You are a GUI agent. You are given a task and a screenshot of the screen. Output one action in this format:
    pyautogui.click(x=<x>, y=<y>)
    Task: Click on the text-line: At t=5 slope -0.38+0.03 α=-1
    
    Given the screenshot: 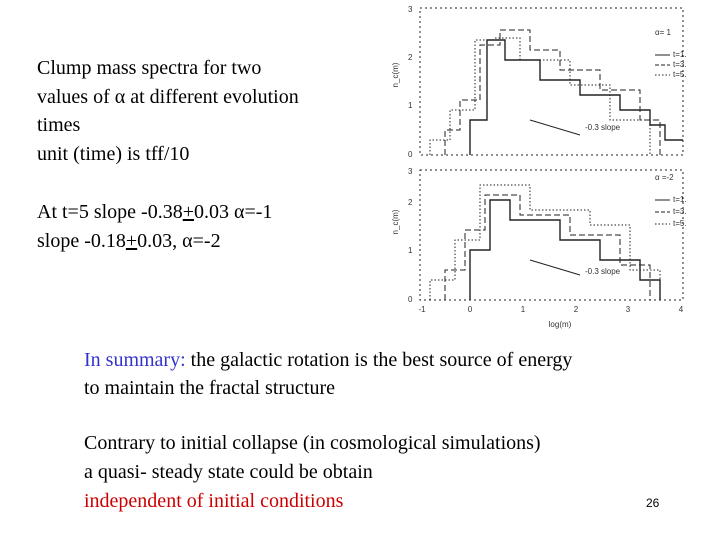 What is the action you would take?
    pyautogui.click(x=154, y=212)
    